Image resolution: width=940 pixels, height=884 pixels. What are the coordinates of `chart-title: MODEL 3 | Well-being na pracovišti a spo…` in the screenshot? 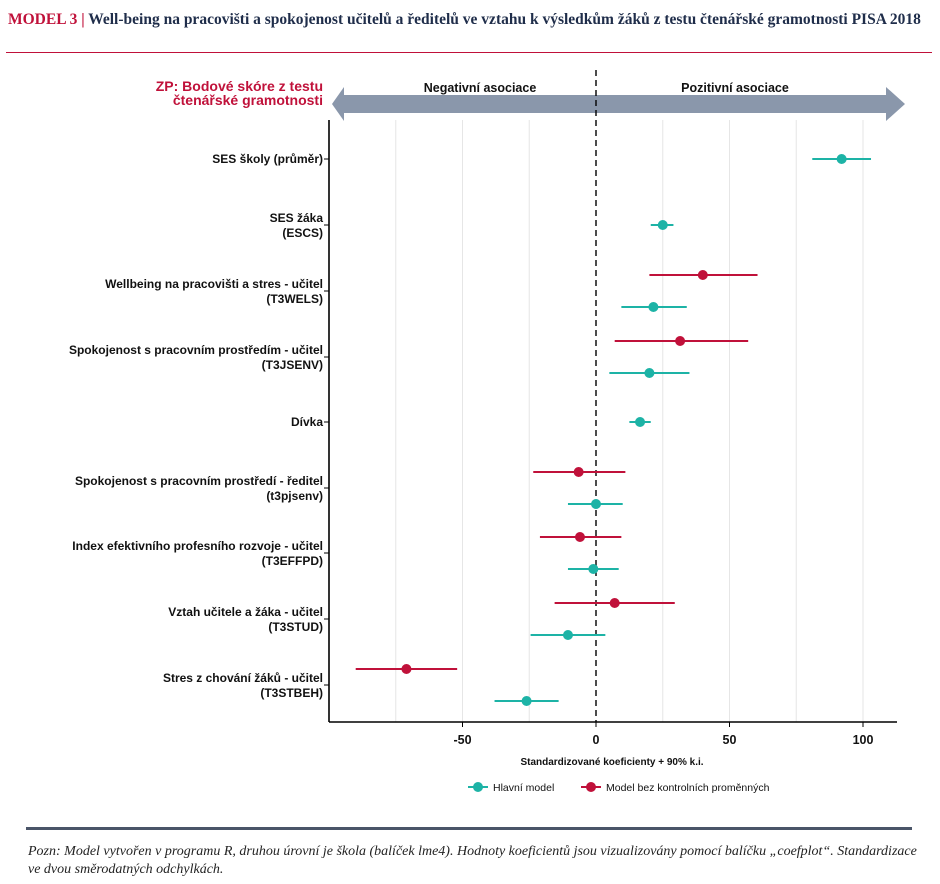 It's located at (468, 19).